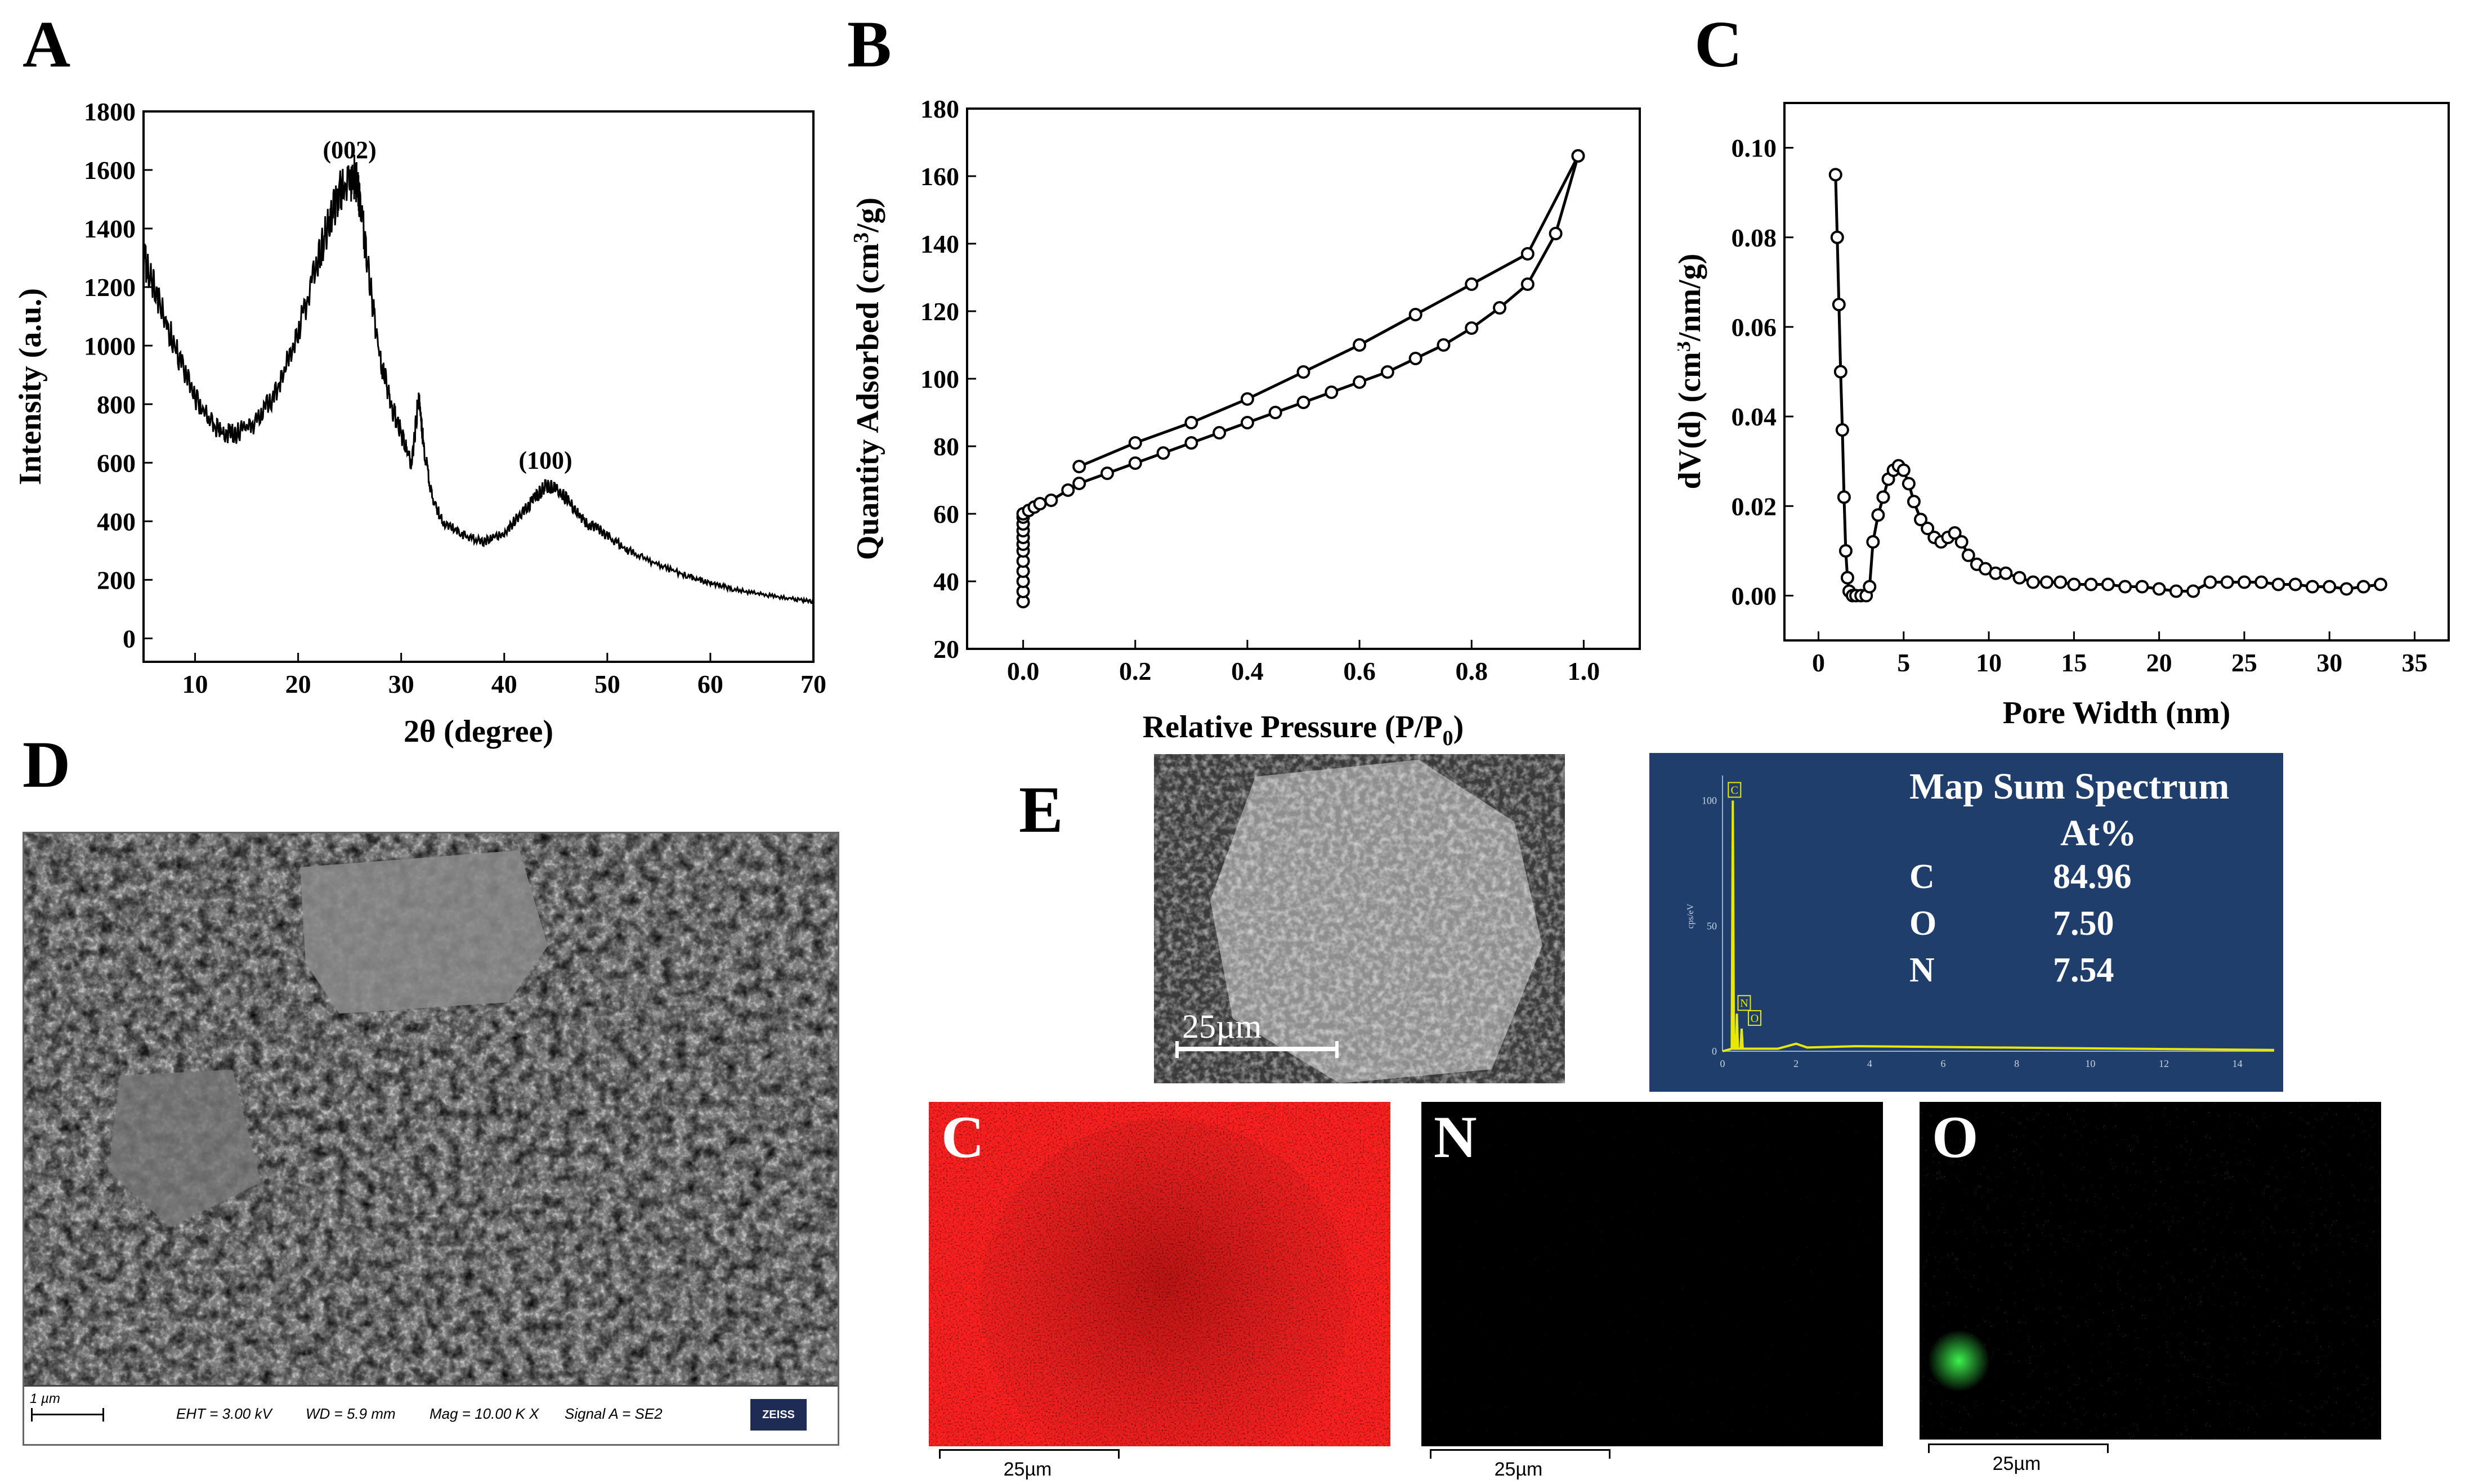  Describe the element at coordinates (116, 521) in the screenshot. I see `y-tick-label: 400` at that location.